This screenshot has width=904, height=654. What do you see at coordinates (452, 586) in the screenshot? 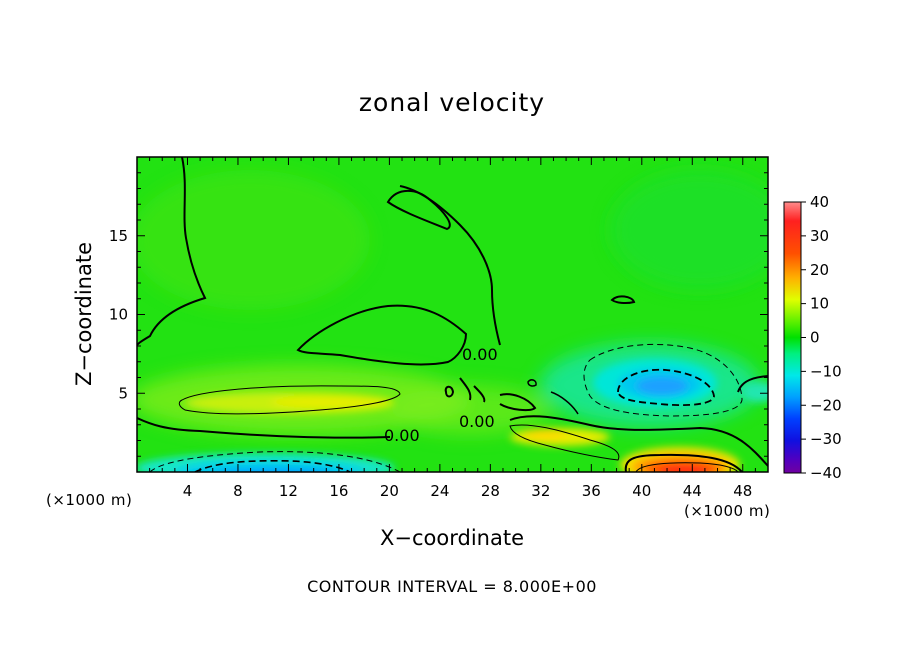
I see `contour-interval-text: CONTOUR INTERVAL = 8.000E+00` at bounding box center [452, 586].